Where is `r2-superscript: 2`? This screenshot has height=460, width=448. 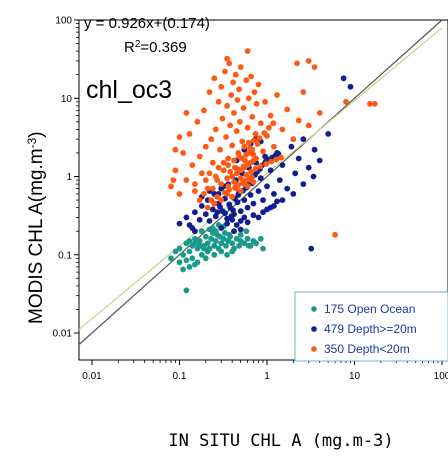 r2-superscript: 2 is located at coordinates (138, 44).